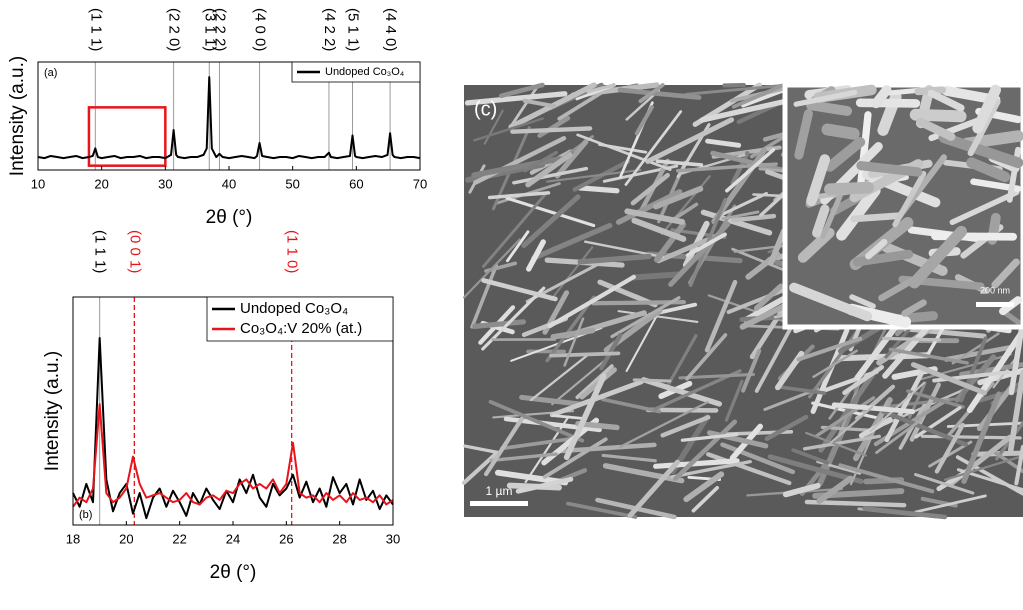 This screenshot has height=610, width=1023. What do you see at coordinates (329, 29) in the screenshot?
I see `reflection-label: (4 2 2)` at bounding box center [329, 29].